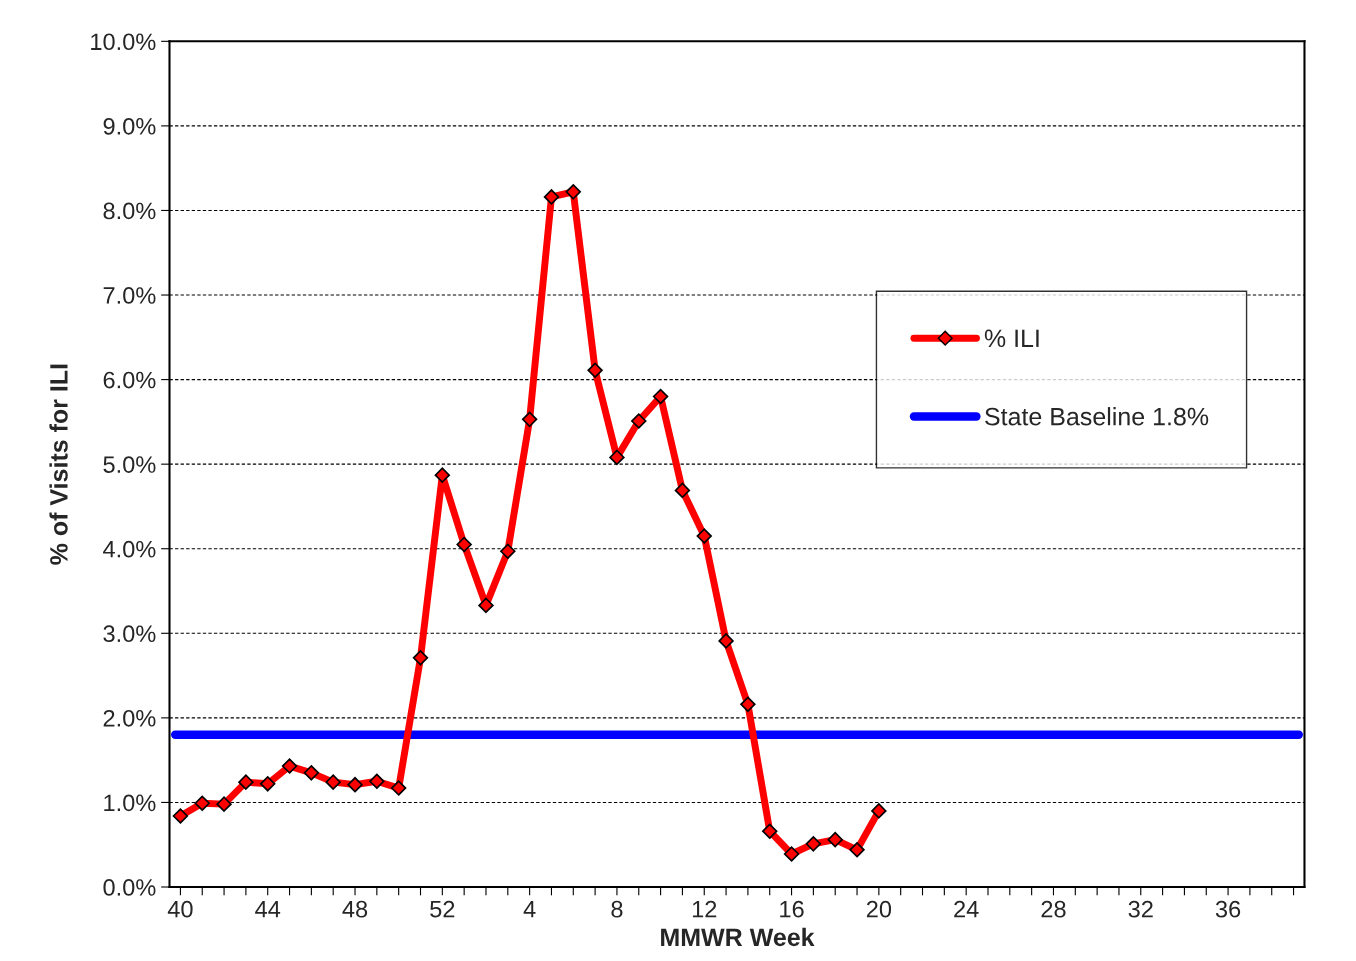 The height and width of the screenshot is (961, 1356). Describe the element at coordinates (129, 634) in the screenshot. I see `y-tick-label: 3.0%` at that location.